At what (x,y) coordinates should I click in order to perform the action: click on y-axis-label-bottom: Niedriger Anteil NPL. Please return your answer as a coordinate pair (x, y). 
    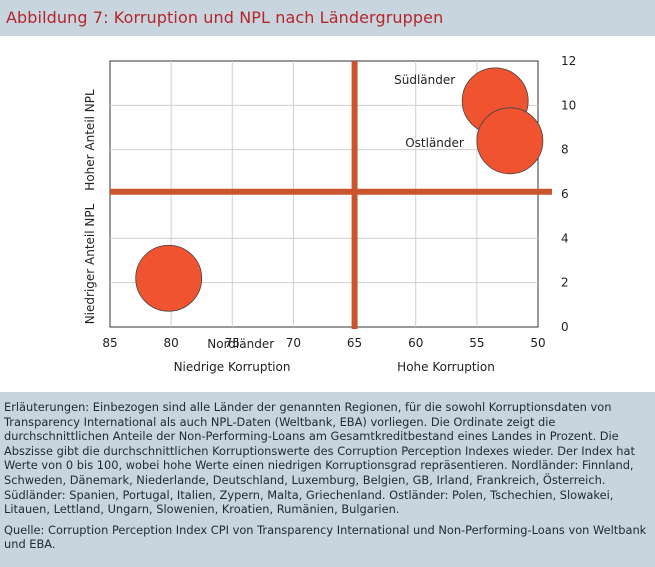
    Looking at the image, I should click on (90, 263).